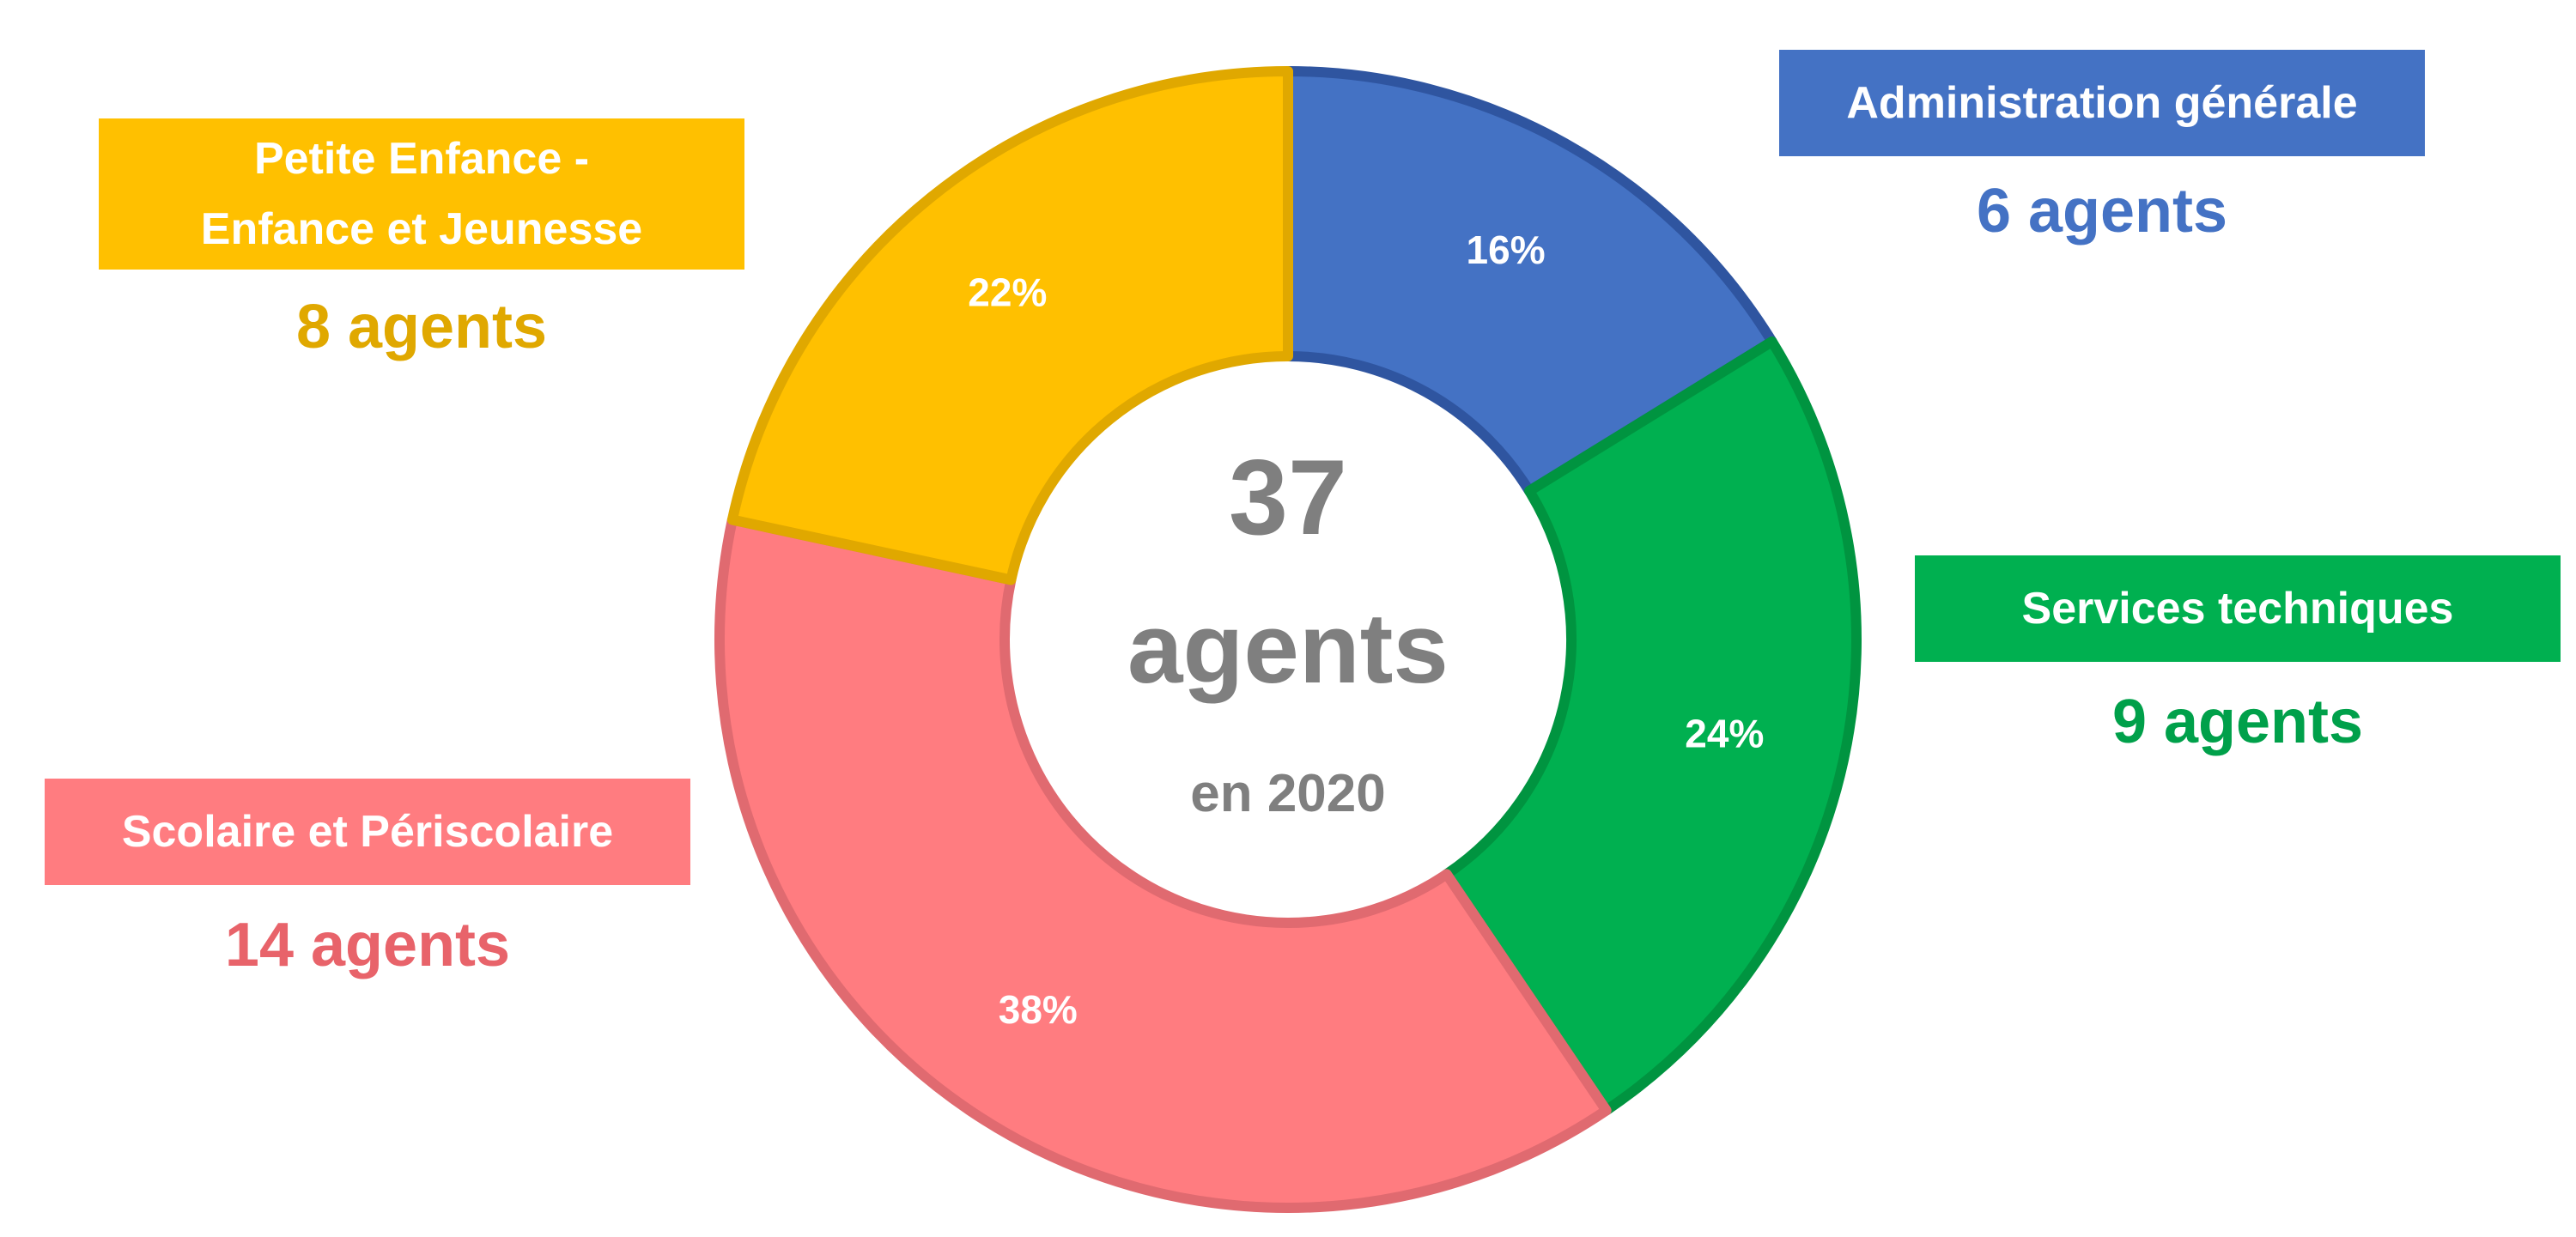  Describe the element at coordinates (2102, 211) in the screenshot. I see `legend-count-administration-generale: 6 agents` at that location.